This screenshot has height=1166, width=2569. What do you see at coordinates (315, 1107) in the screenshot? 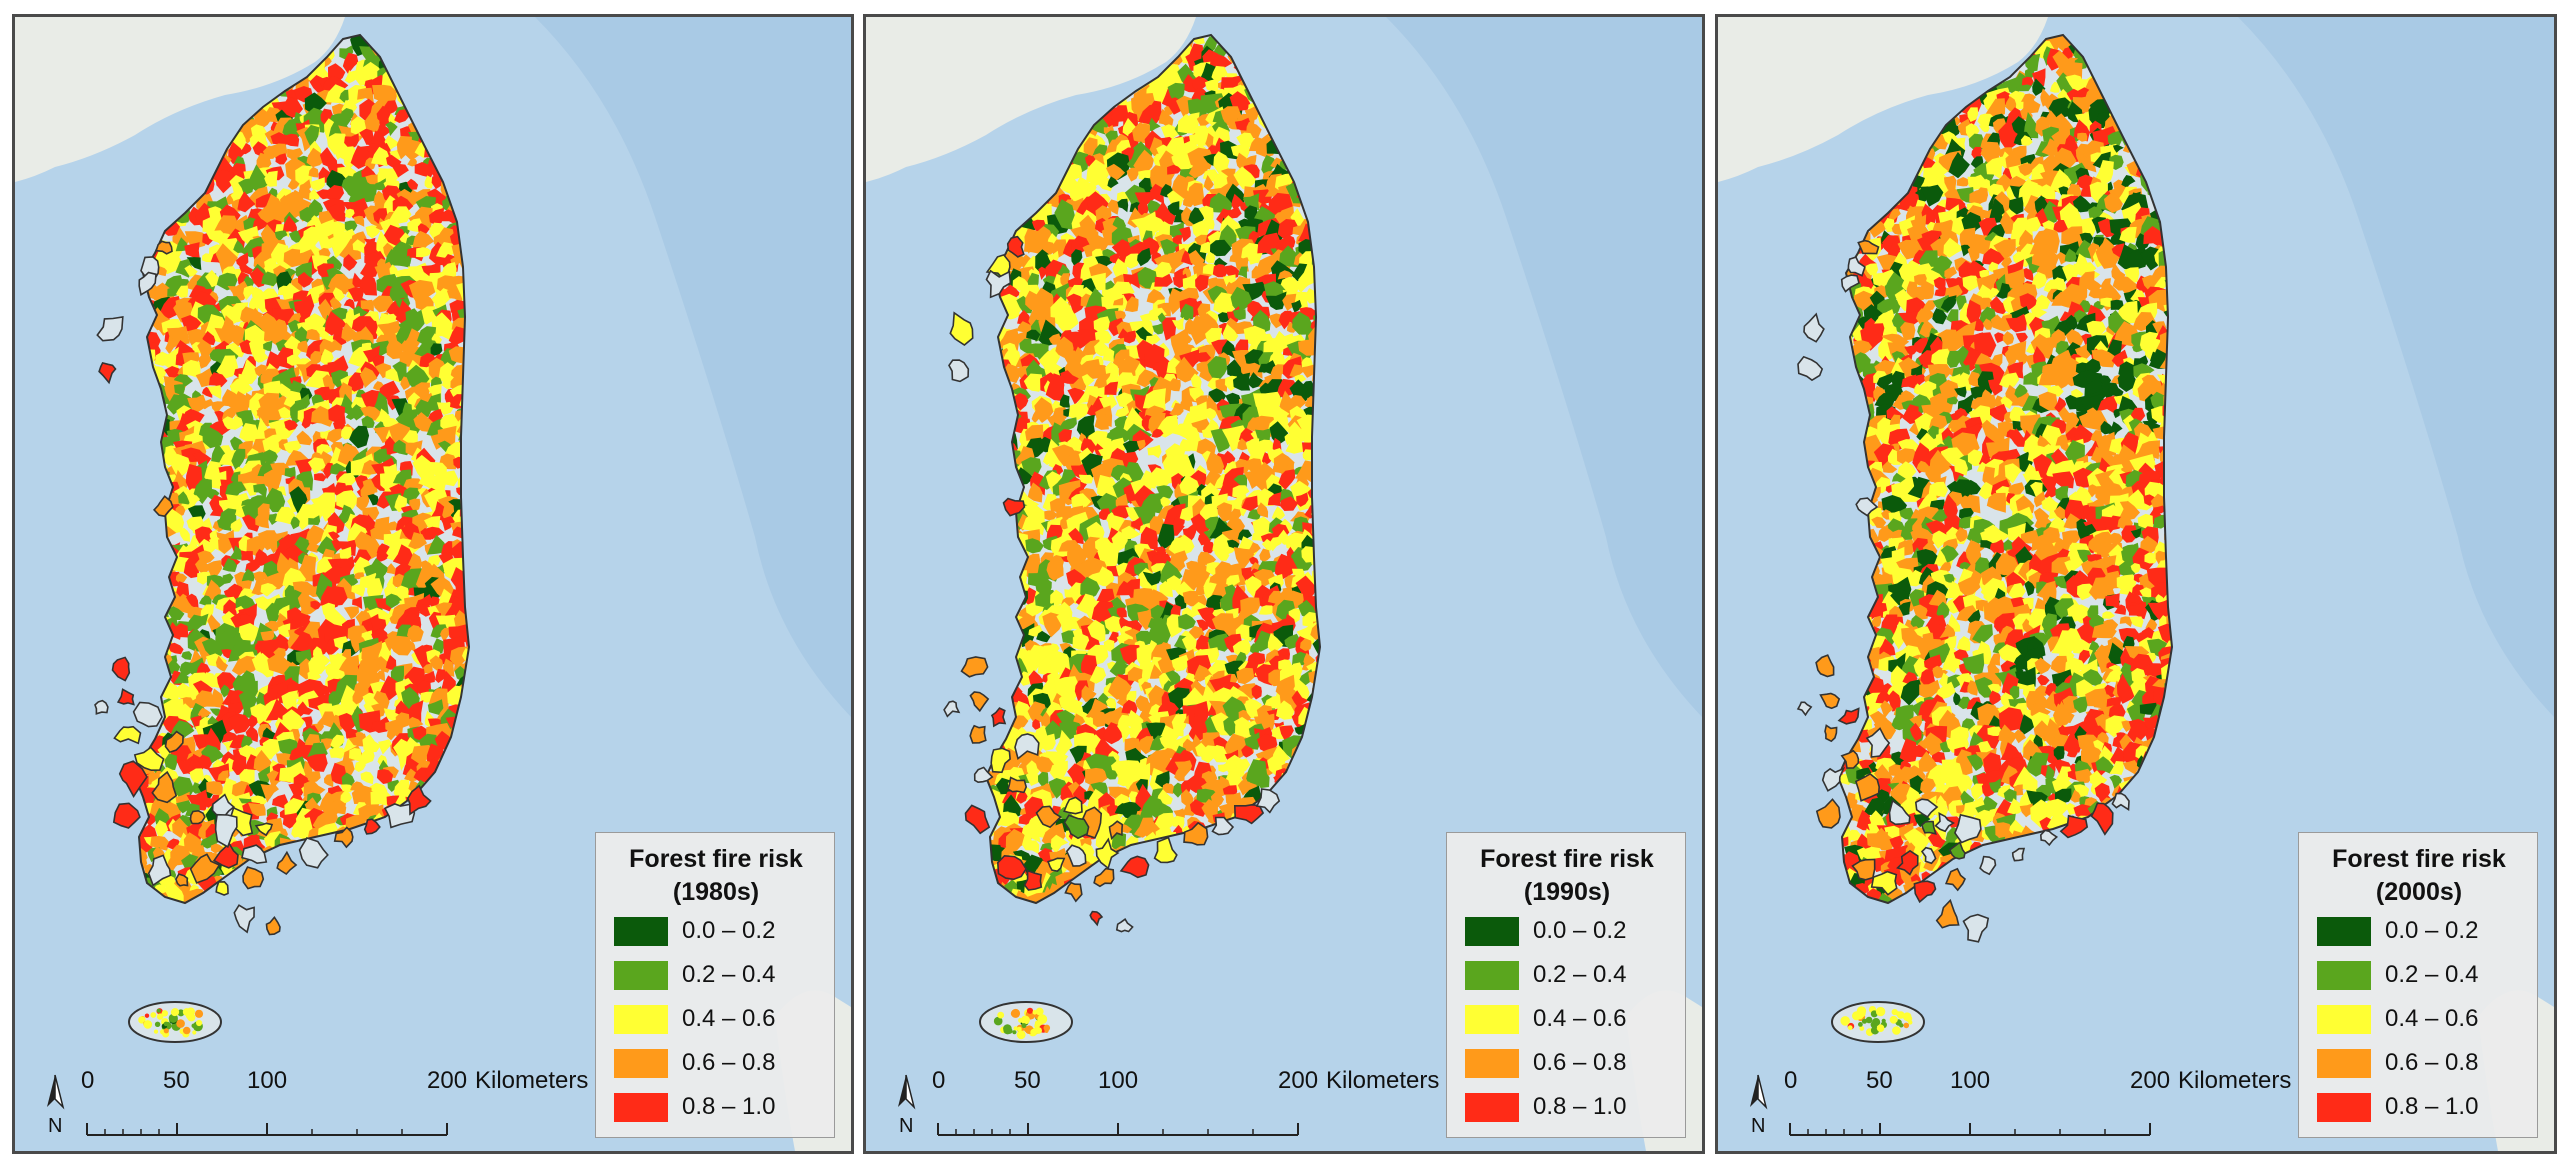
I see `scale-bar: N 0 50 100 200 Kilometers` at bounding box center [315, 1107].